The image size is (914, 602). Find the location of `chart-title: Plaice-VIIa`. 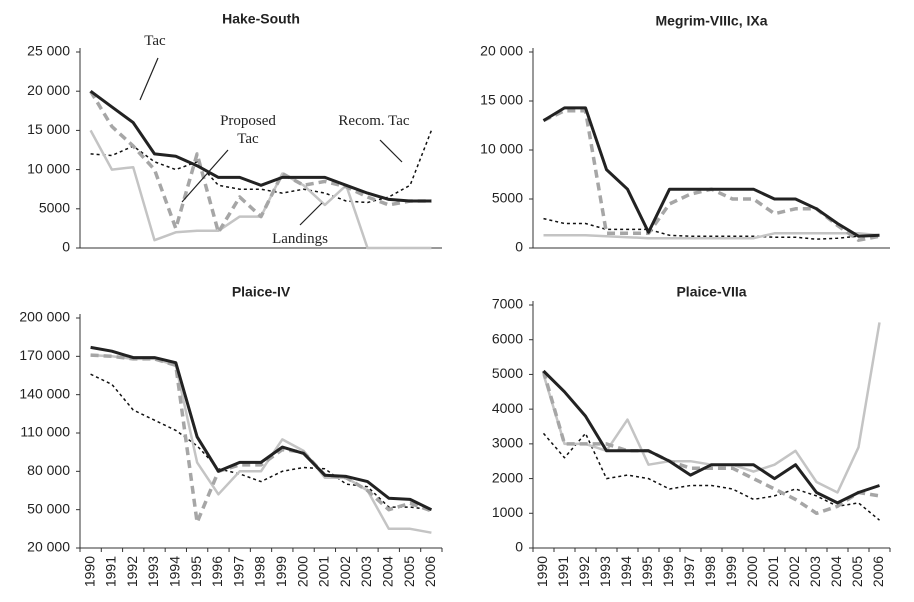

chart-title: Plaice-VIIa is located at coordinates (711, 292).